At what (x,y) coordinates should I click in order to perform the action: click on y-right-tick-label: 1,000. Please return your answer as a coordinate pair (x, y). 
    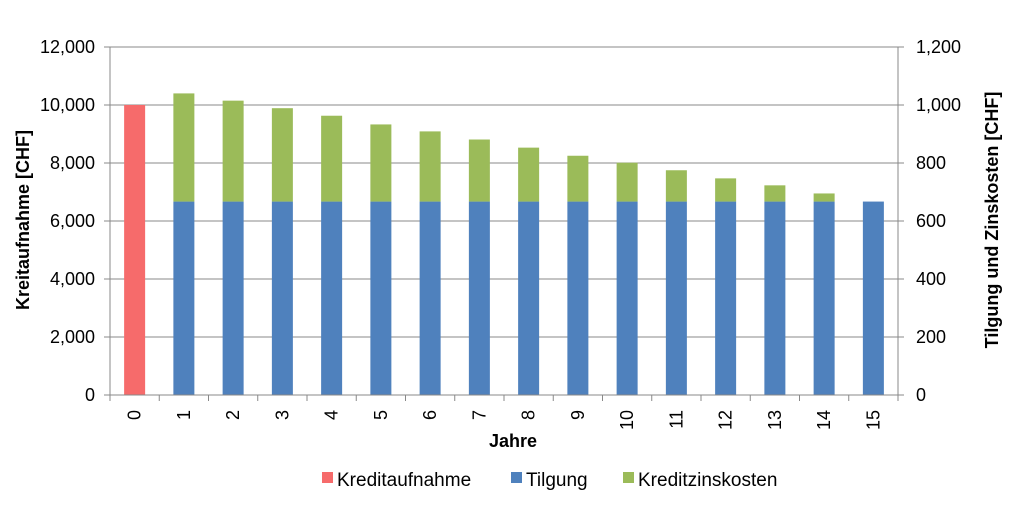
    Looking at the image, I should click on (938, 105).